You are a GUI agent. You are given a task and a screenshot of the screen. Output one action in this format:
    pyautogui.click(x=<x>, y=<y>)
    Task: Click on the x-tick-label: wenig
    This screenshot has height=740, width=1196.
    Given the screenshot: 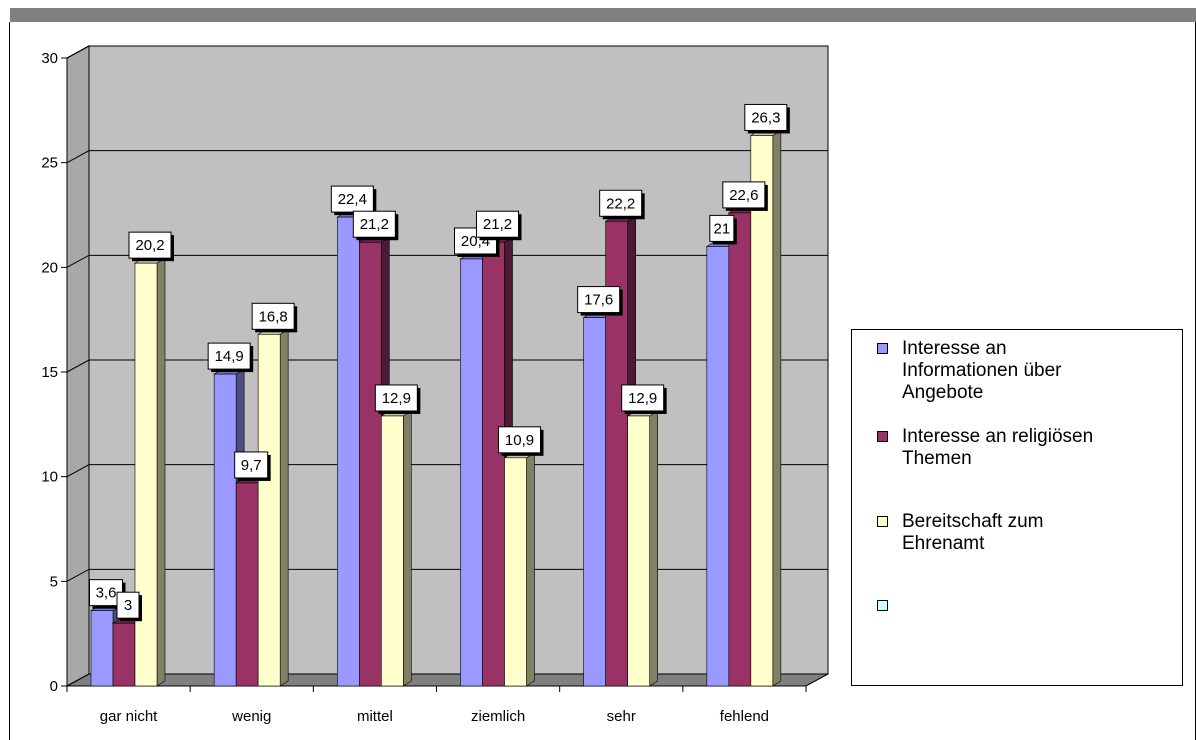 What is the action you would take?
    pyautogui.click(x=251, y=716)
    